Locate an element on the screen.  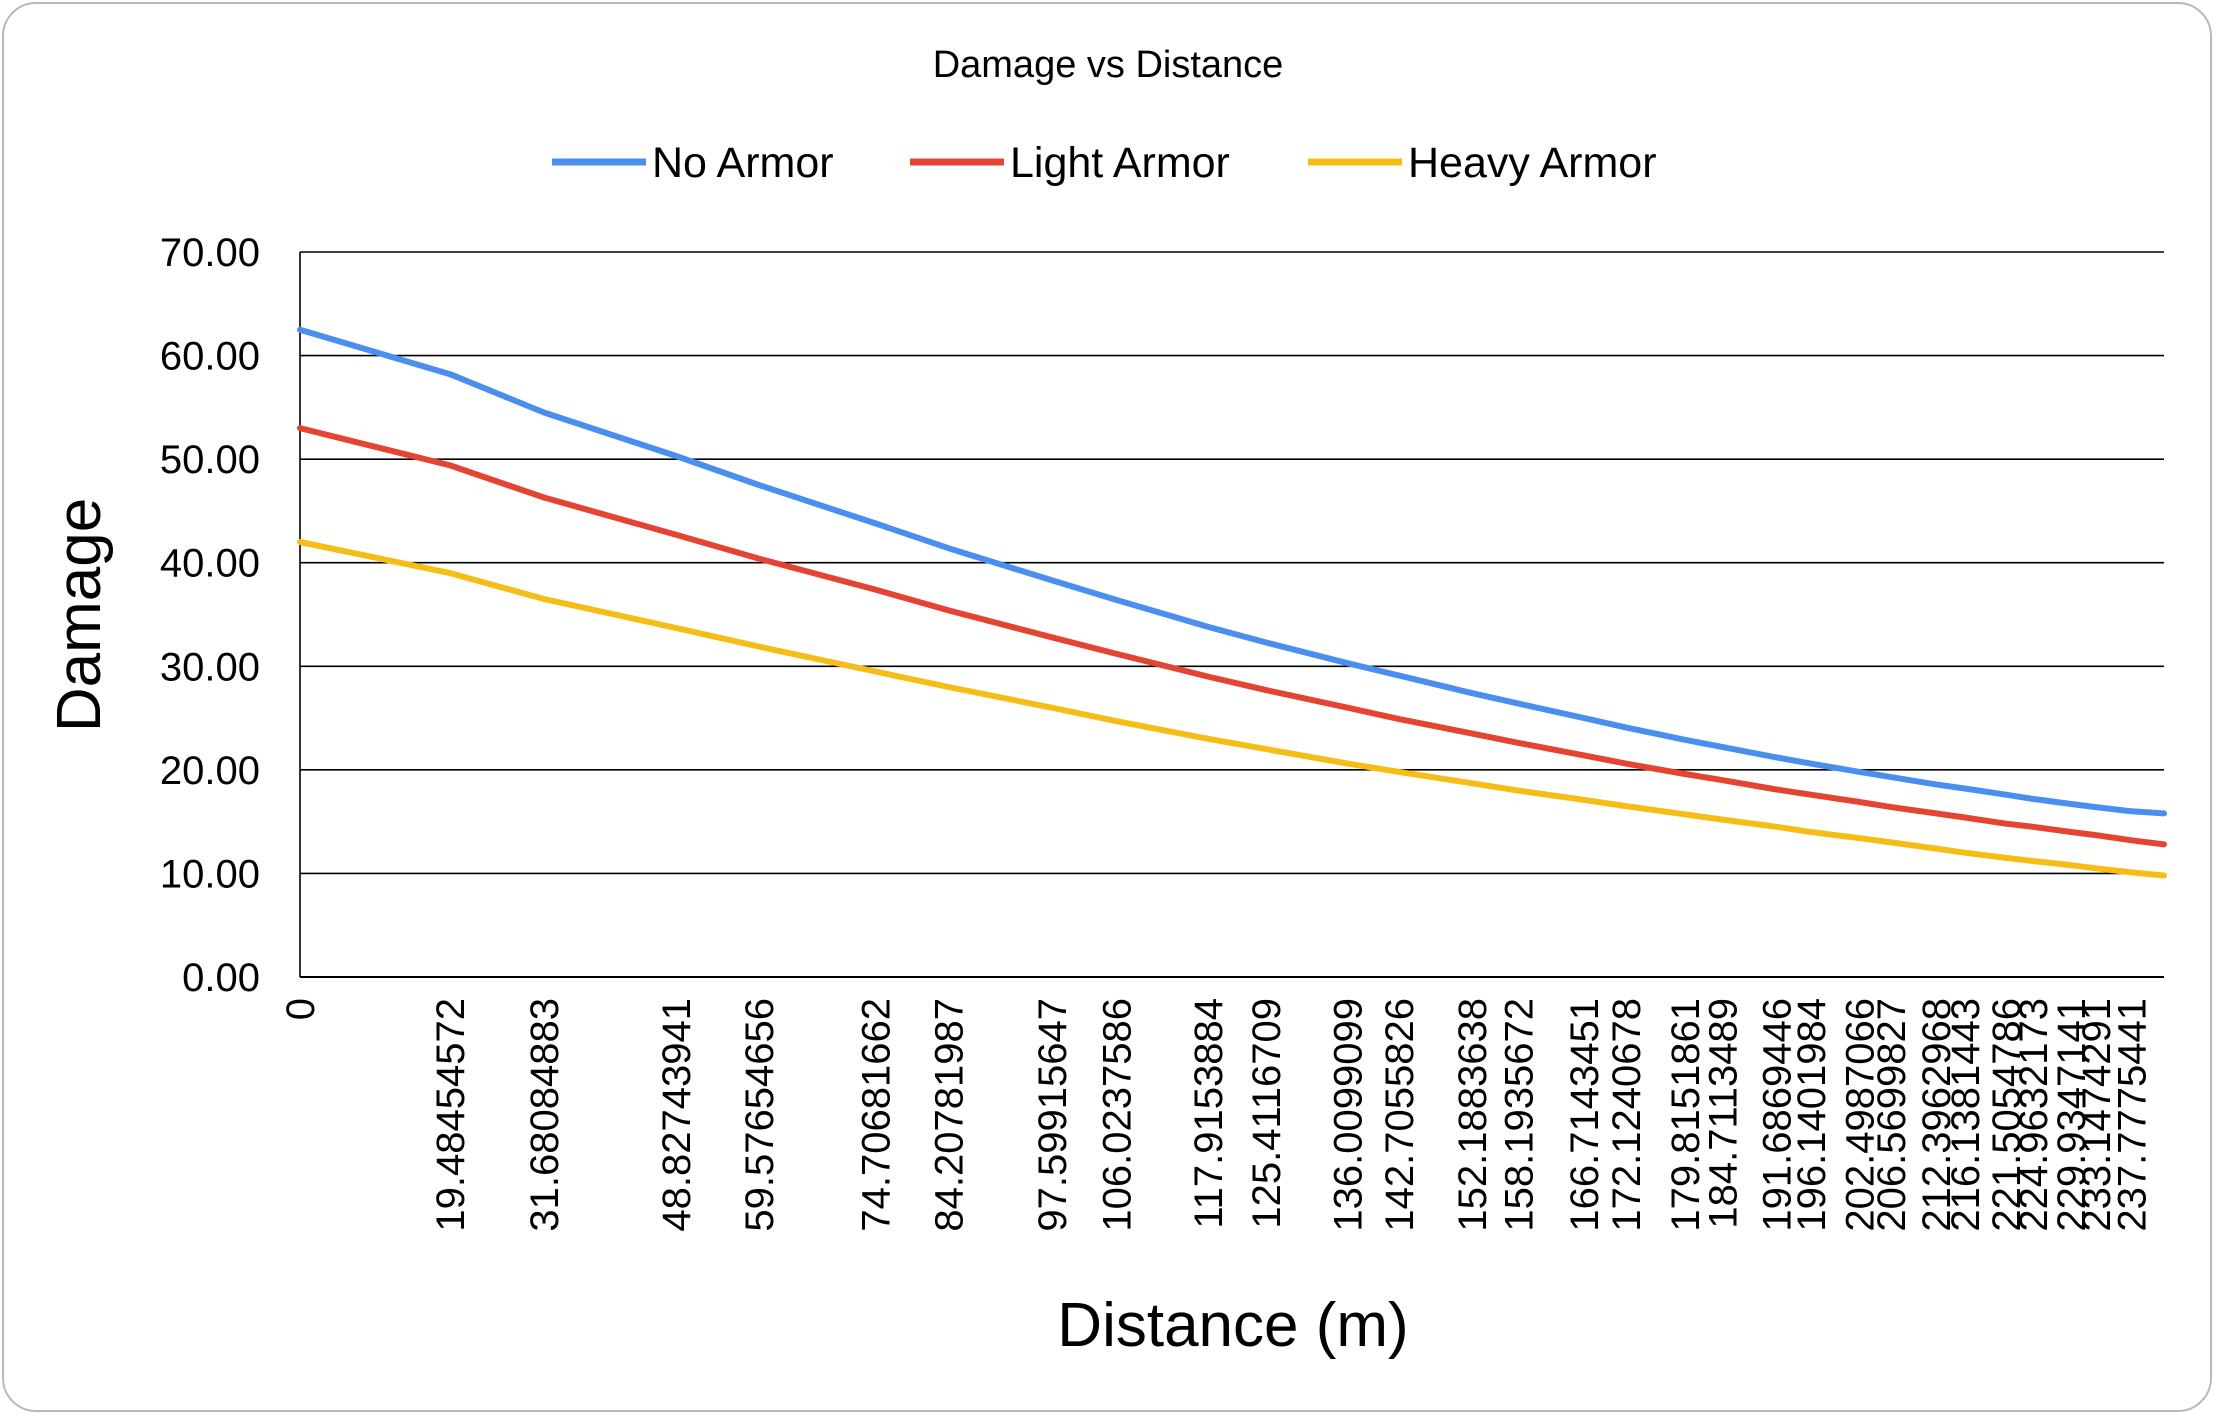
x-tick-label: 184.7113489 is located at coordinates (1724, 1113).